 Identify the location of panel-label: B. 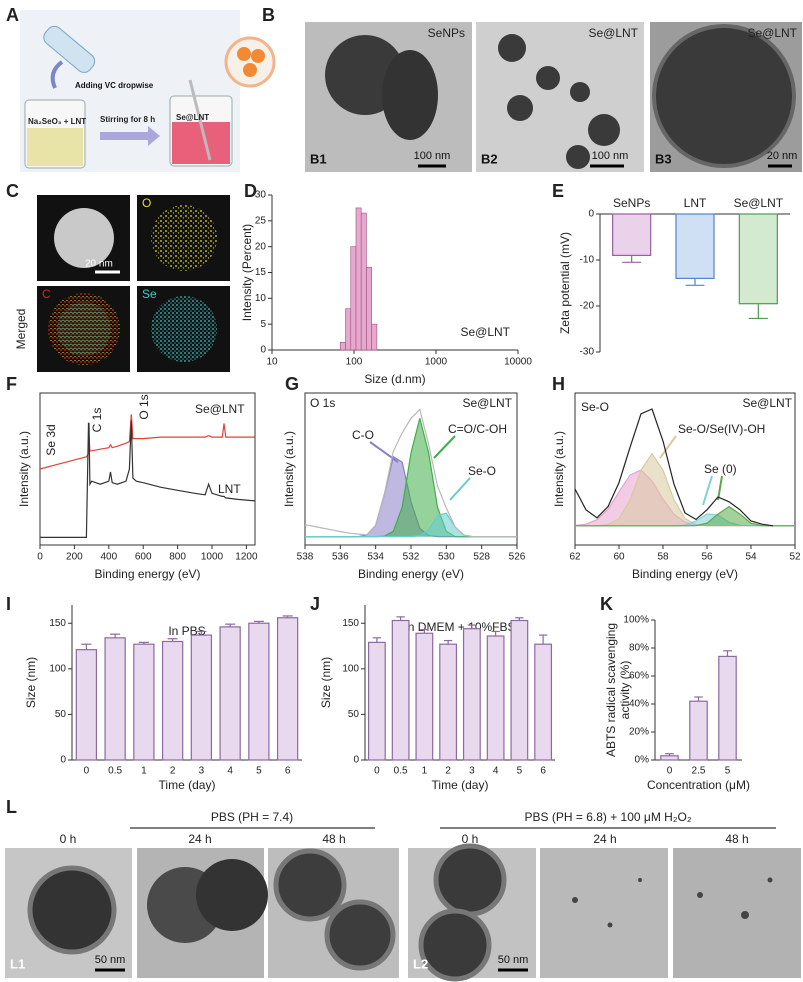
(268, 15).